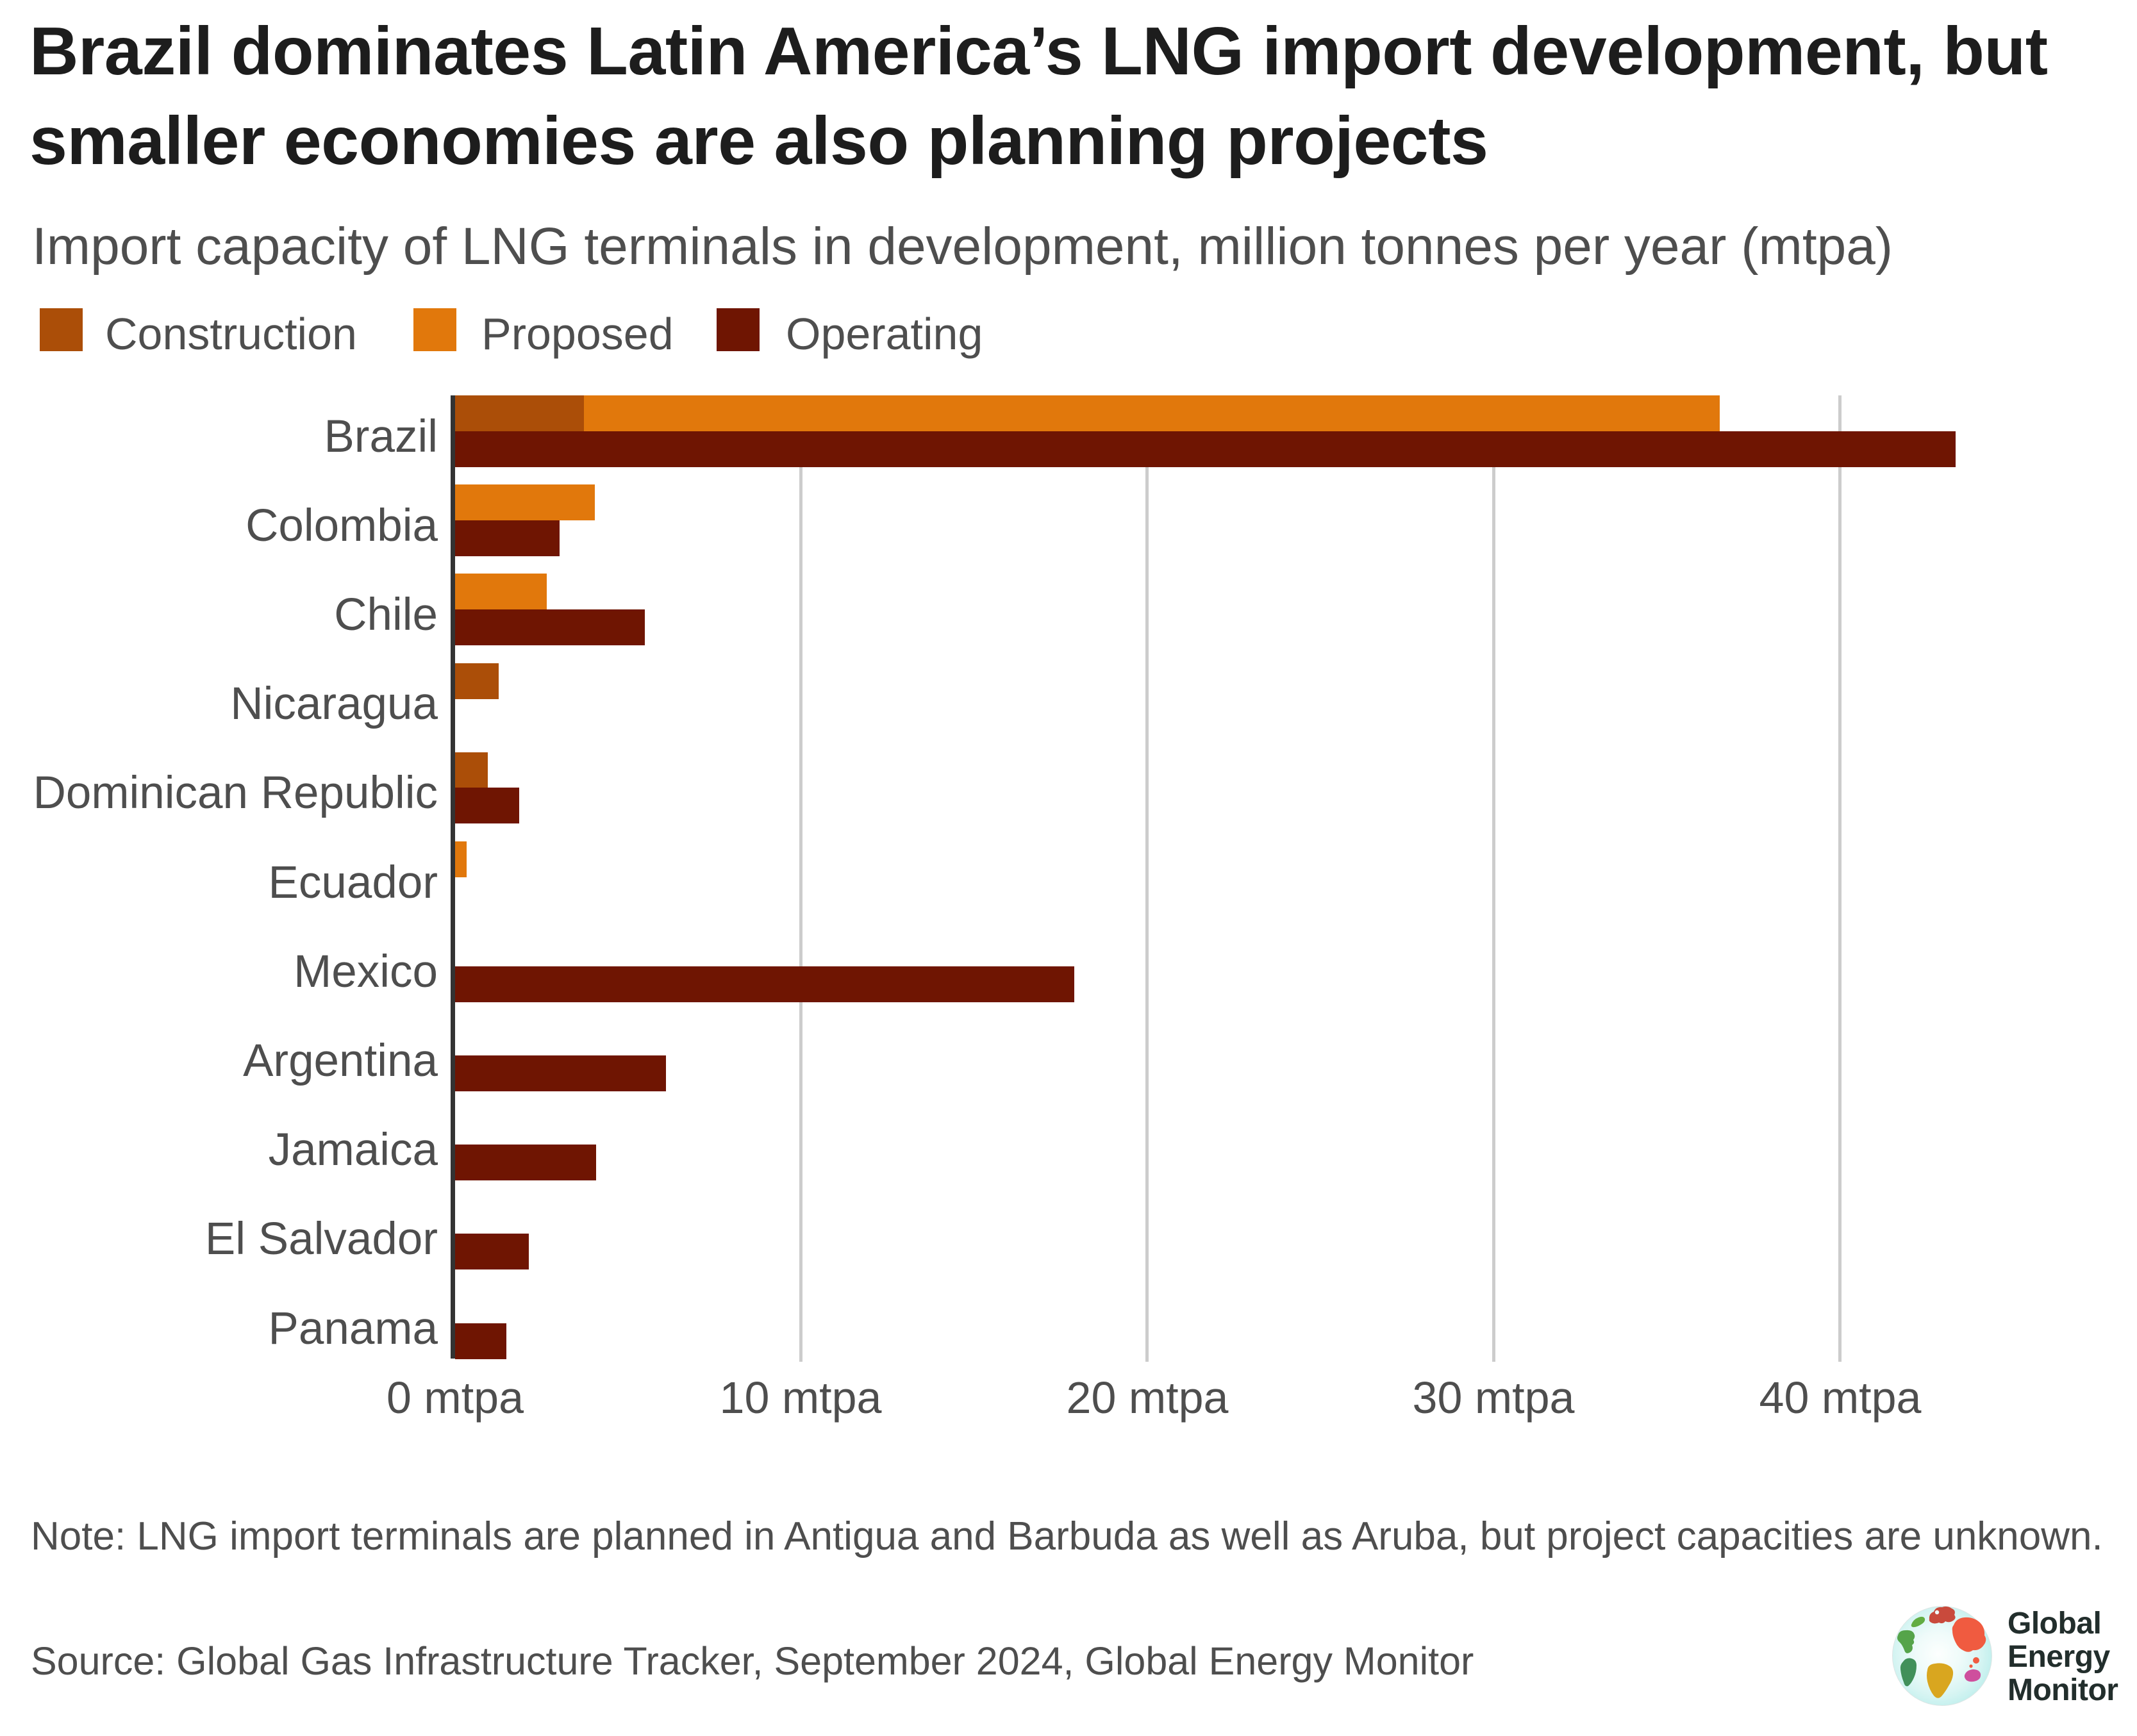 This screenshot has width=2137, height=1736. What do you see at coordinates (2063, 1690) in the screenshot?
I see `svg-text: Monitor` at bounding box center [2063, 1690].